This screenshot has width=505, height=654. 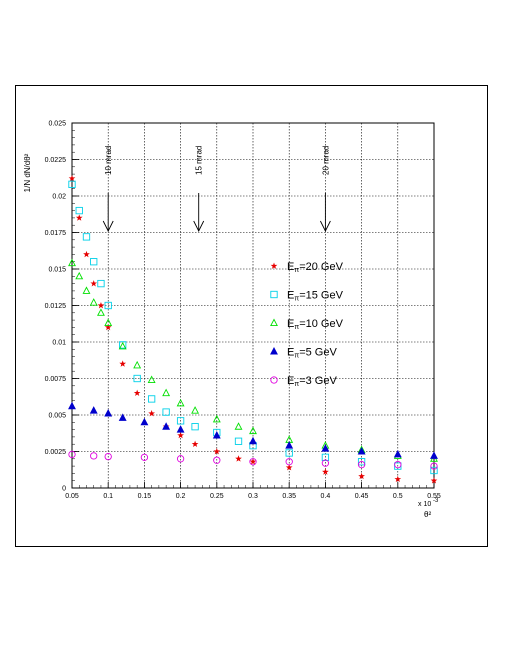 I want to click on y-axis-label: 1/N dN/dθ², so click(x=27, y=172).